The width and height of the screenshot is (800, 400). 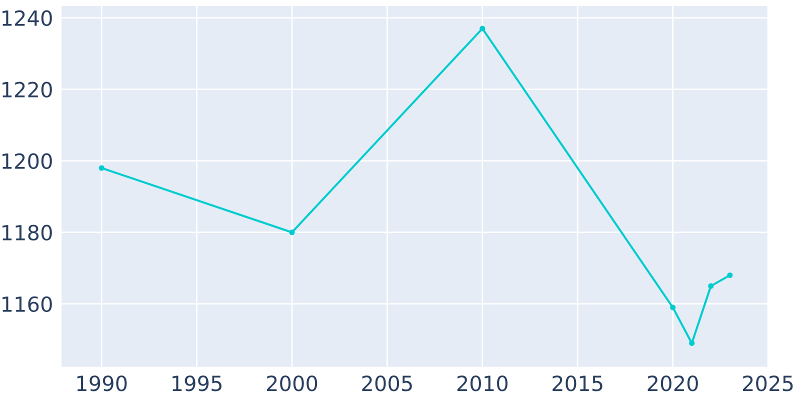 What do you see at coordinates (482, 384) in the screenshot?
I see `x-tick-label: 2010` at bounding box center [482, 384].